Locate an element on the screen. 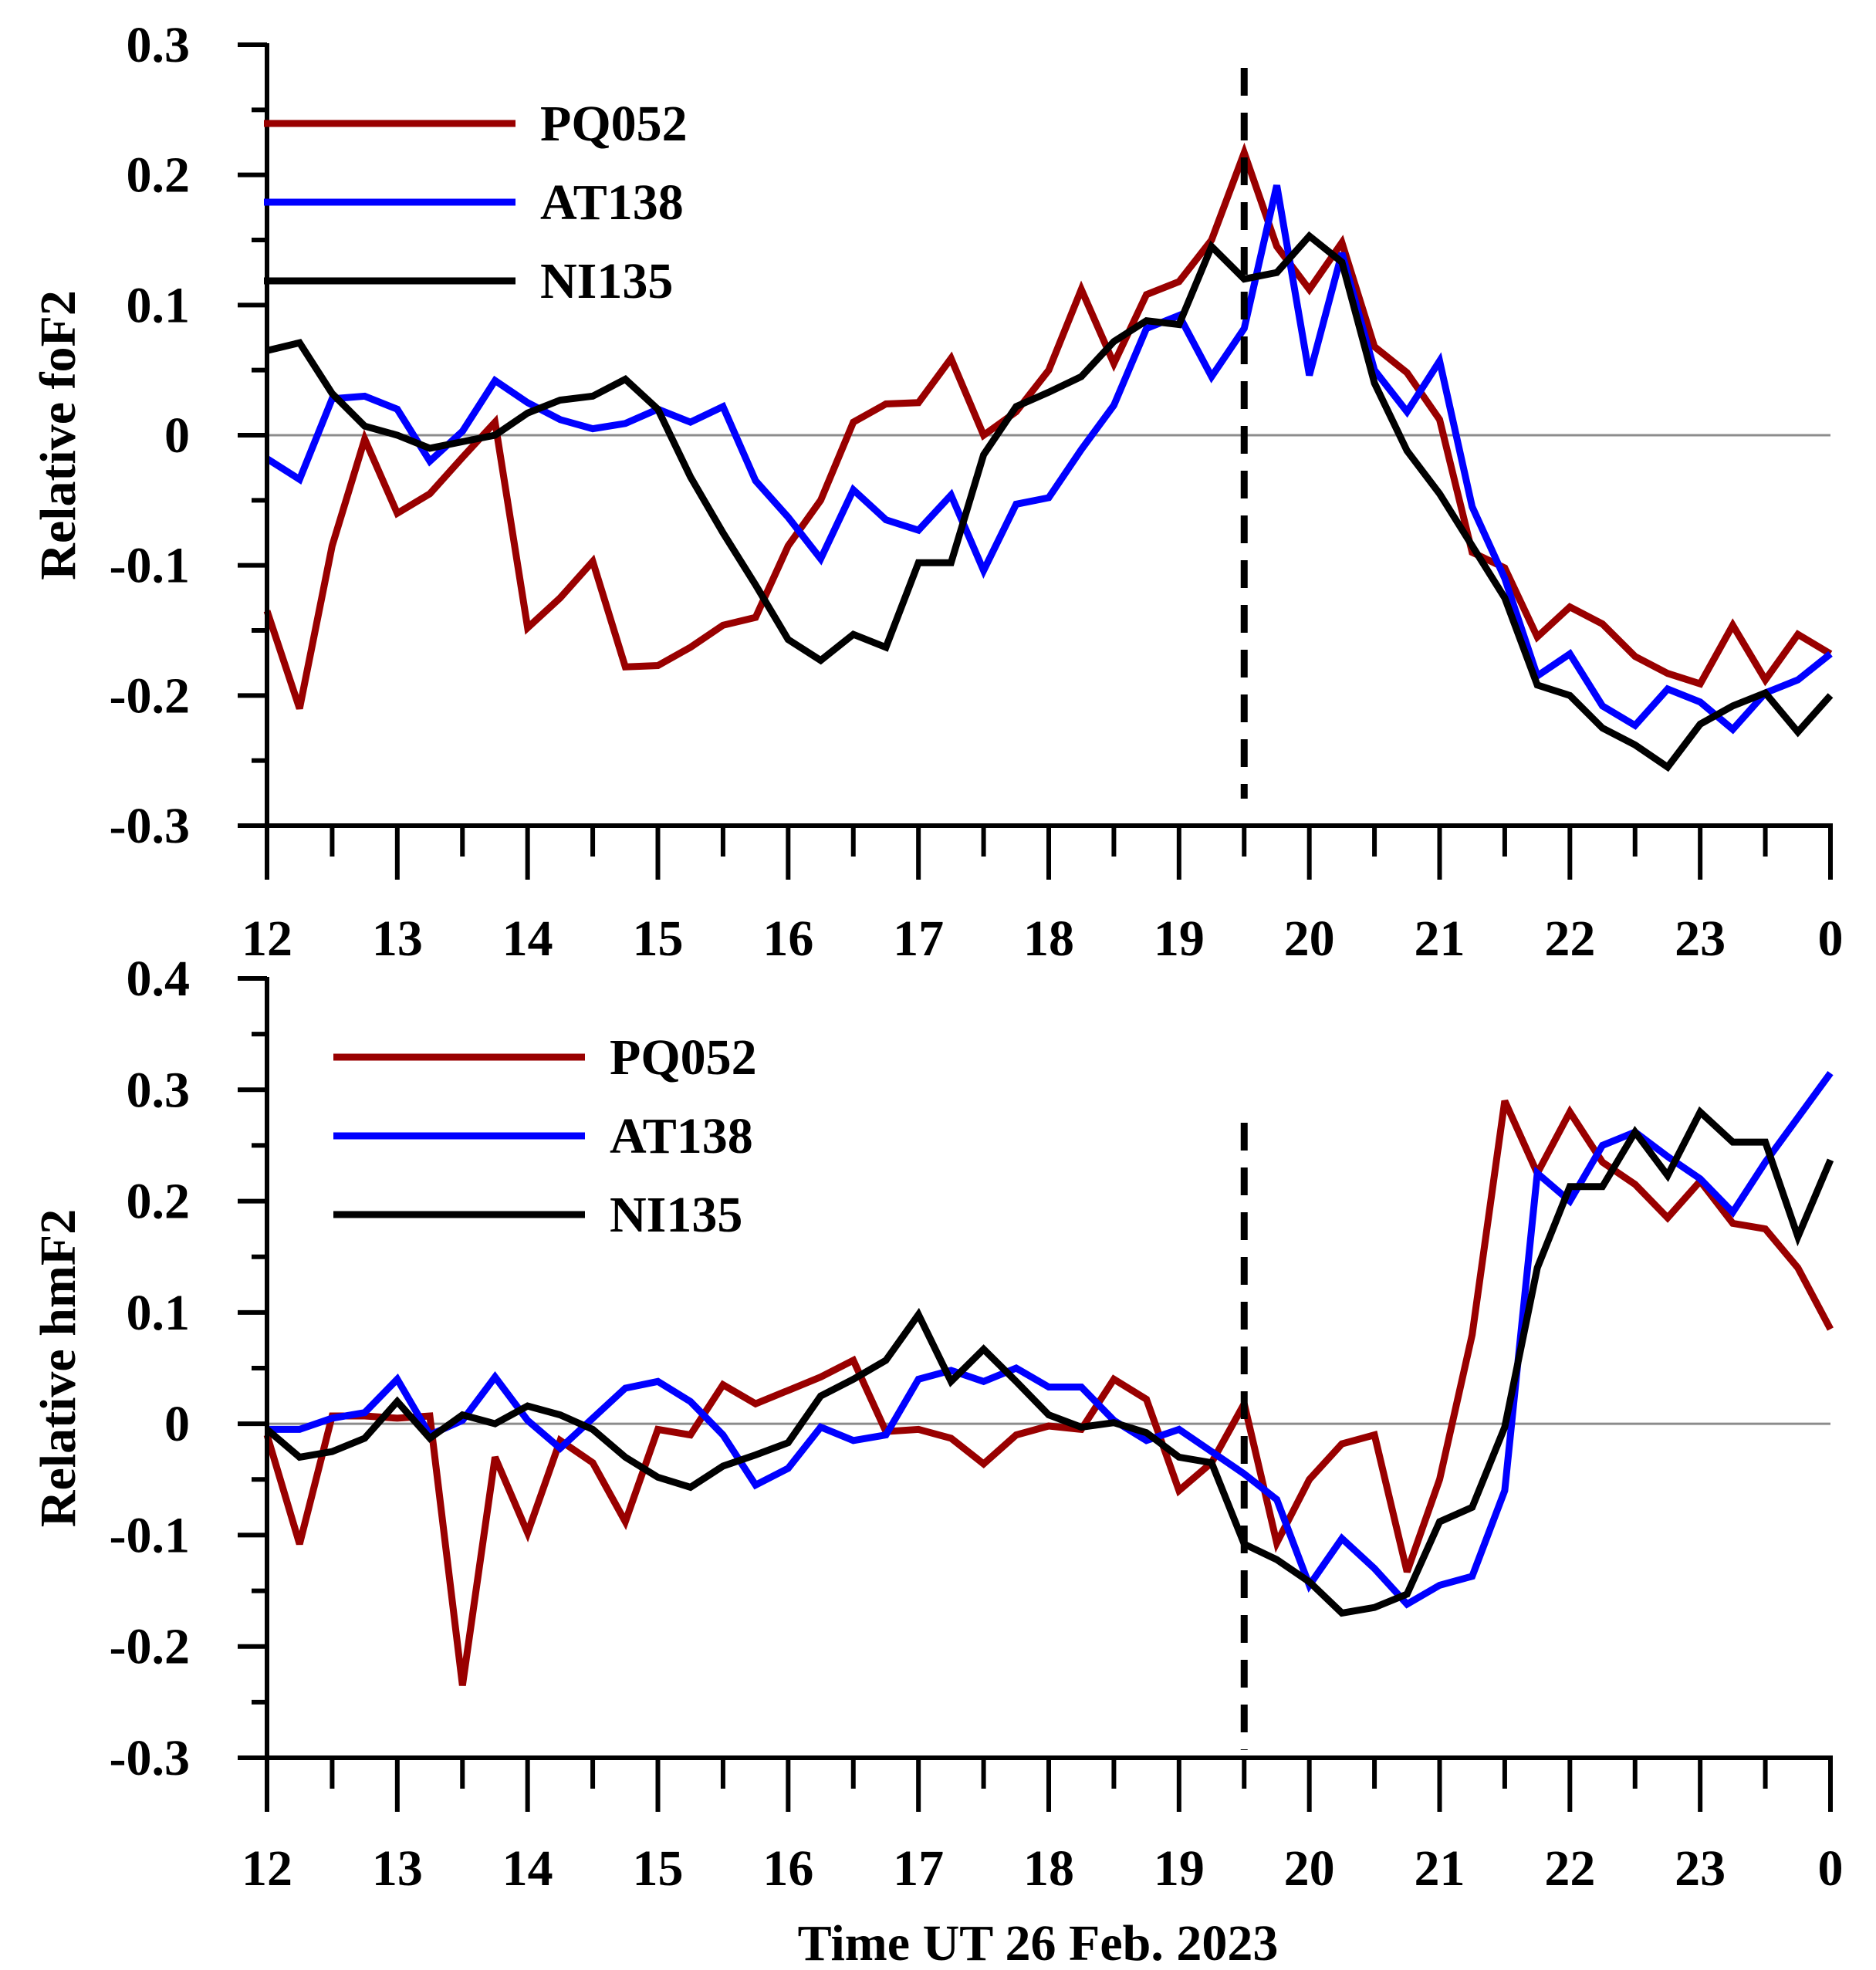  y-tick-label: 0.4 is located at coordinates (159, 979).